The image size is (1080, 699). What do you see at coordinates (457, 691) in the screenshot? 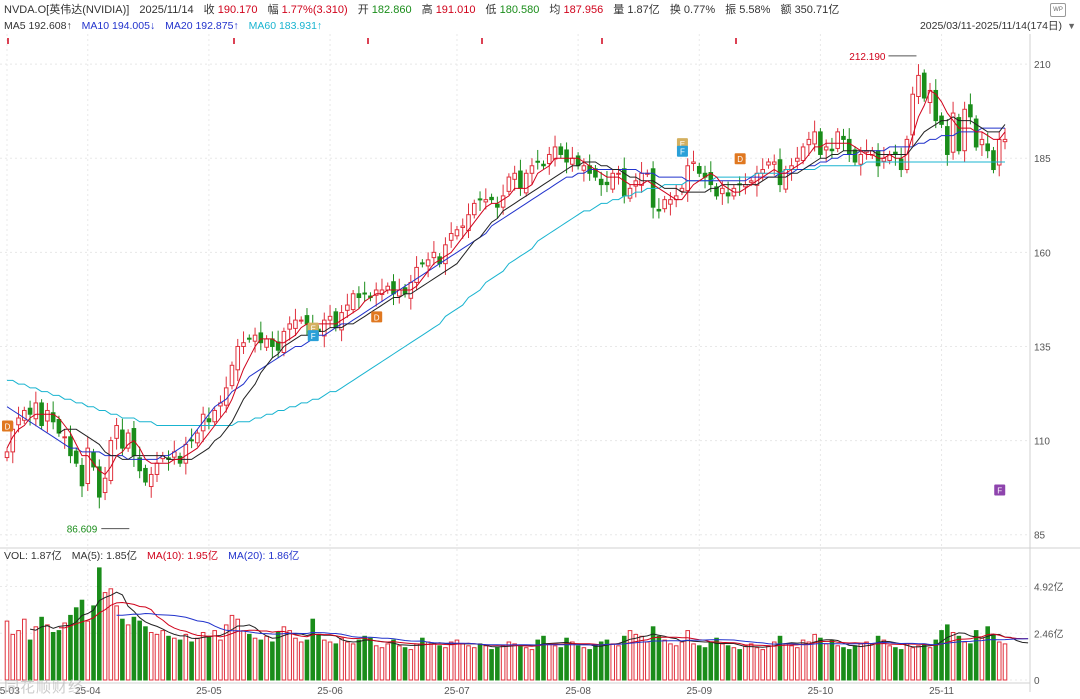
I see `time-tick-label: 25-07` at bounding box center [457, 691].